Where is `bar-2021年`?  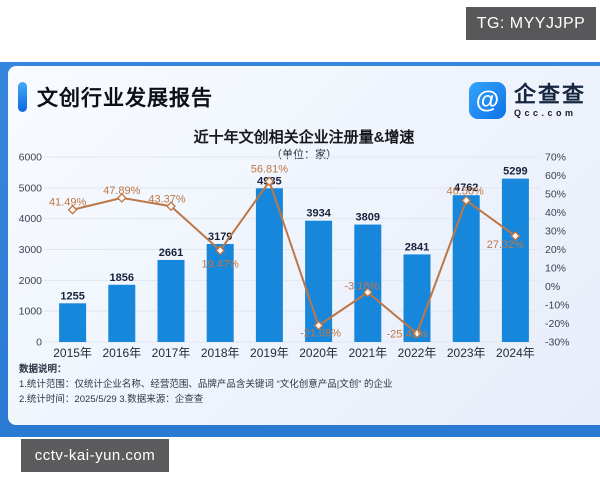 bar-2021年 is located at coordinates (368, 283).